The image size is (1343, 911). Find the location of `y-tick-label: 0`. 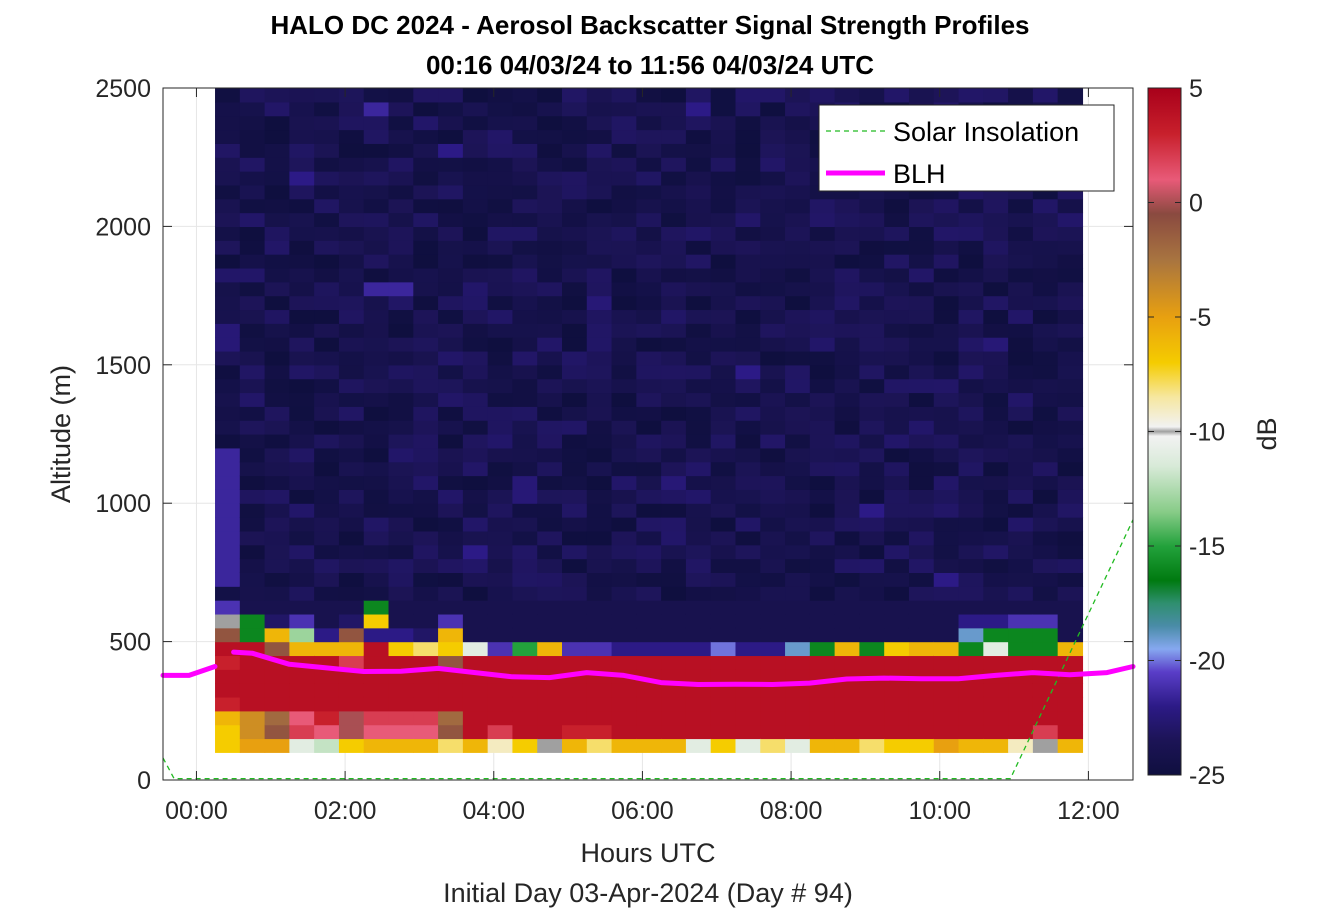

y-tick-label: 0 is located at coordinates (144, 781).